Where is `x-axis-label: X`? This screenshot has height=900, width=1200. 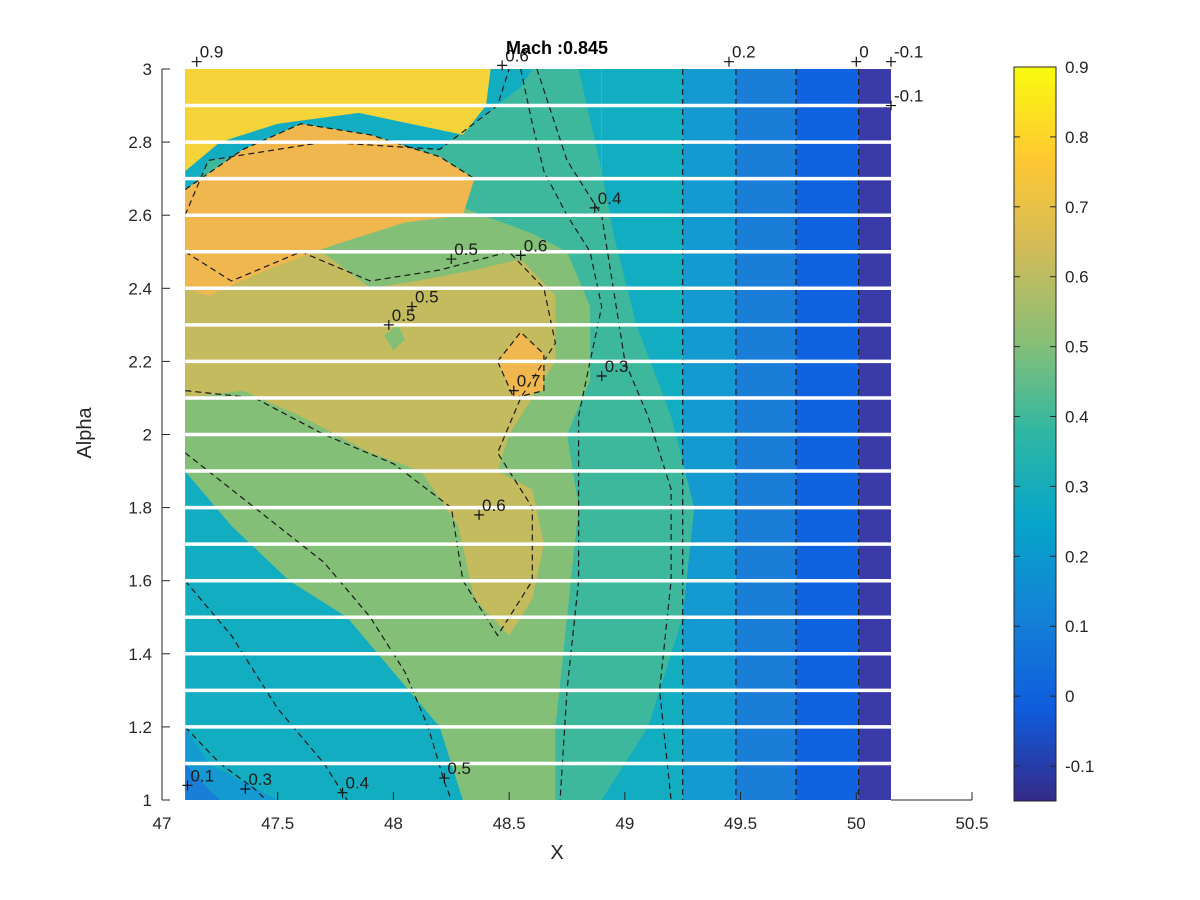
x-axis-label: X is located at coordinates (556, 853).